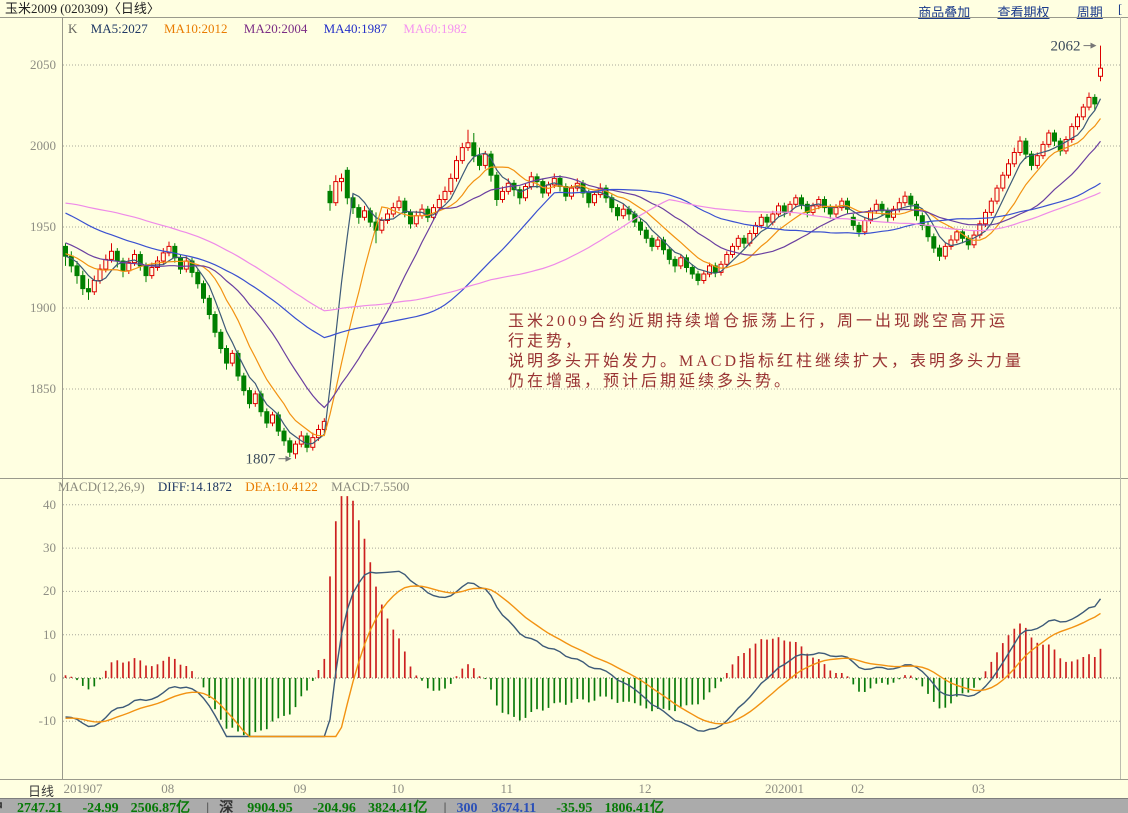 The width and height of the screenshot is (1128, 813). Describe the element at coordinates (300, 788) in the screenshot. I see `month-label: 09` at that location.